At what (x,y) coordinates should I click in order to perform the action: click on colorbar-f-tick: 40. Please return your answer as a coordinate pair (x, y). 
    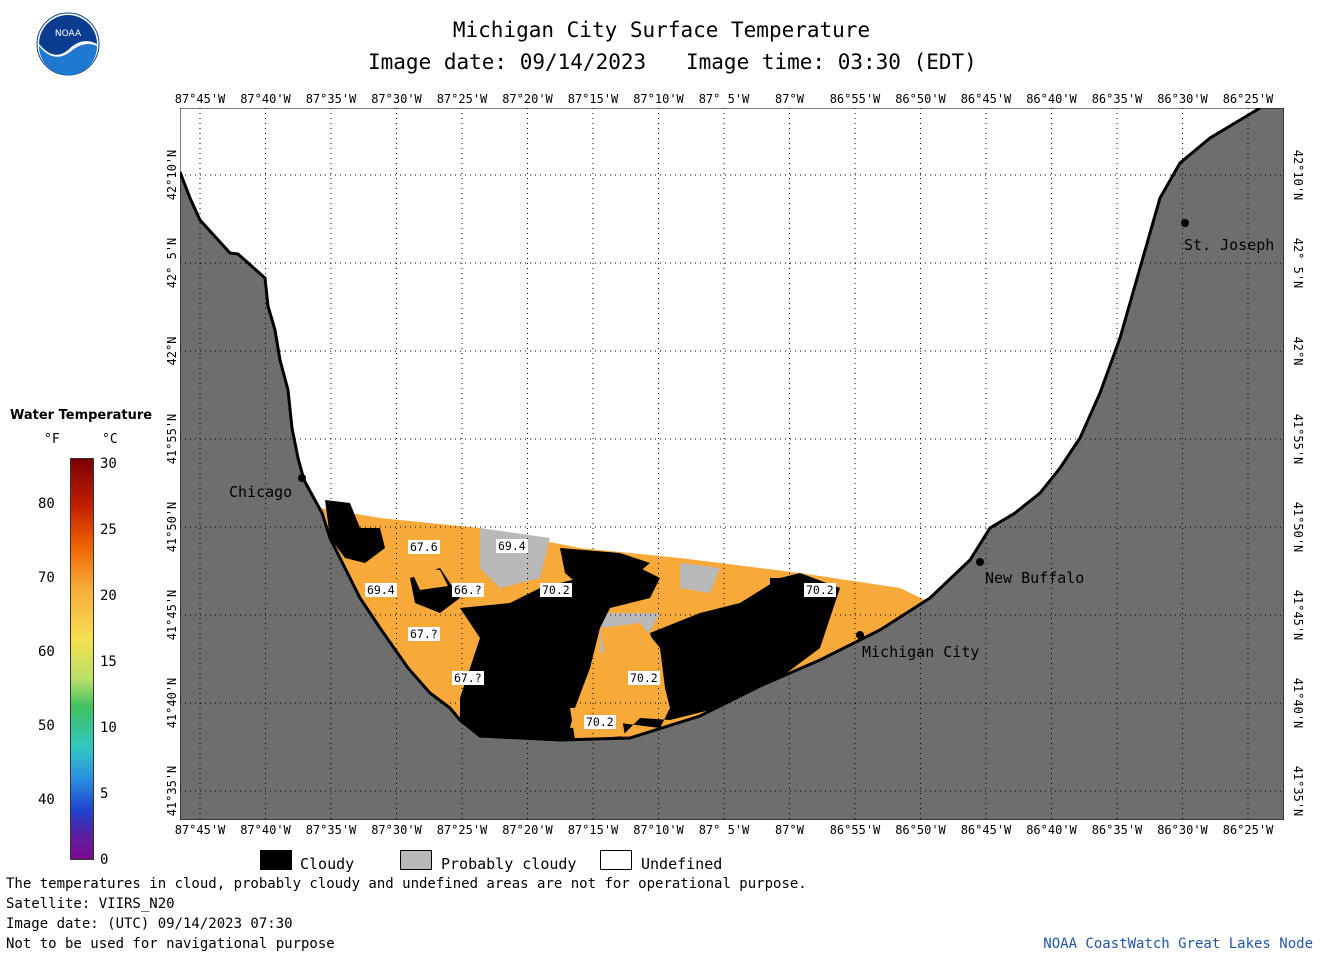
    Looking at the image, I should click on (46, 800).